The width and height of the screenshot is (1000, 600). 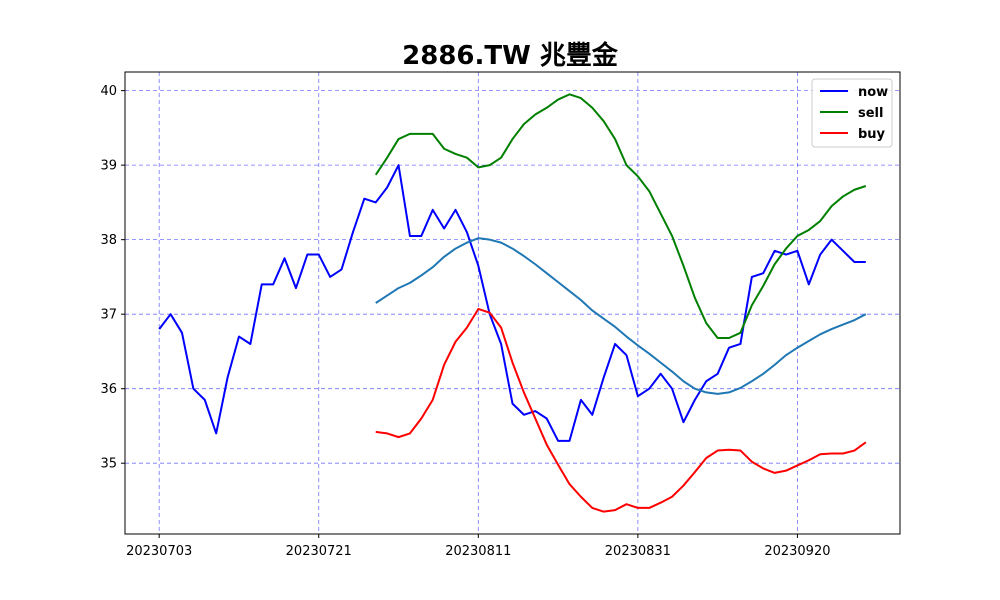 I want to click on chart-title: 2886.TW 兆豐金, so click(x=510, y=55).